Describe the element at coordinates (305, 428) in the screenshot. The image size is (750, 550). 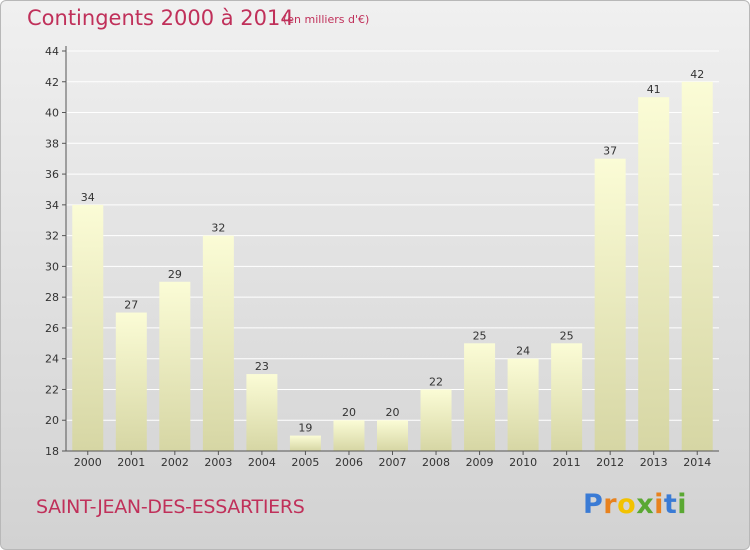
I see `data-label: 19` at that location.